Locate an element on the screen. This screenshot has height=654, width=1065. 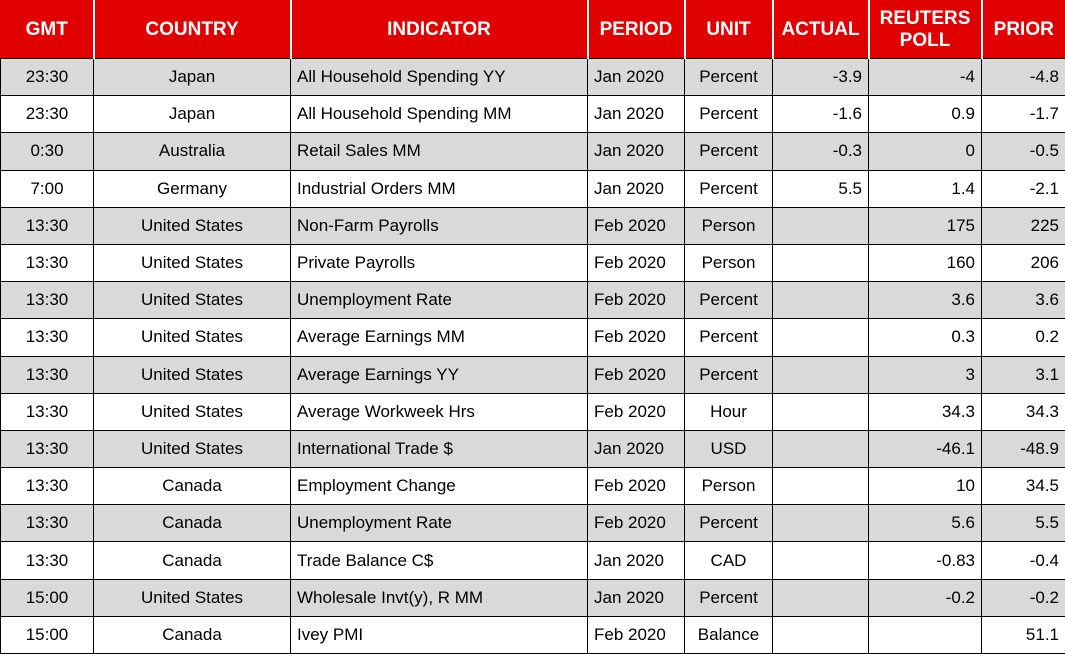
cell-prior: 51.1 is located at coordinates (1023, 634).